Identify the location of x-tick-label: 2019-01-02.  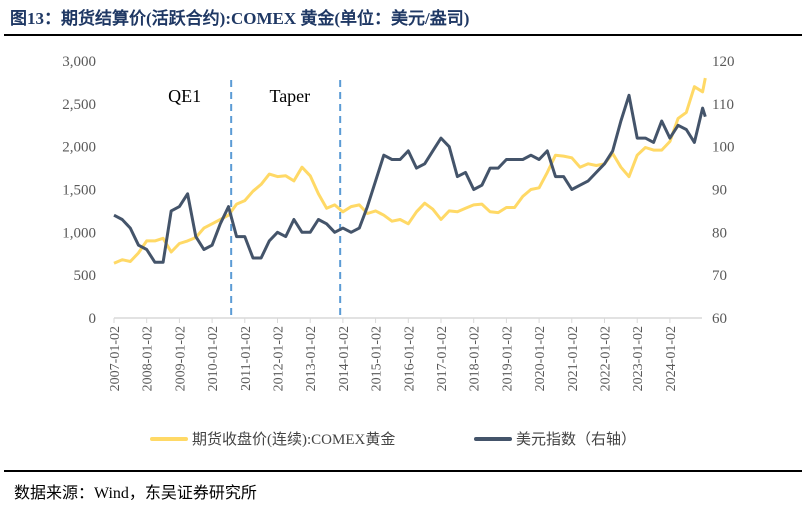
(507, 358).